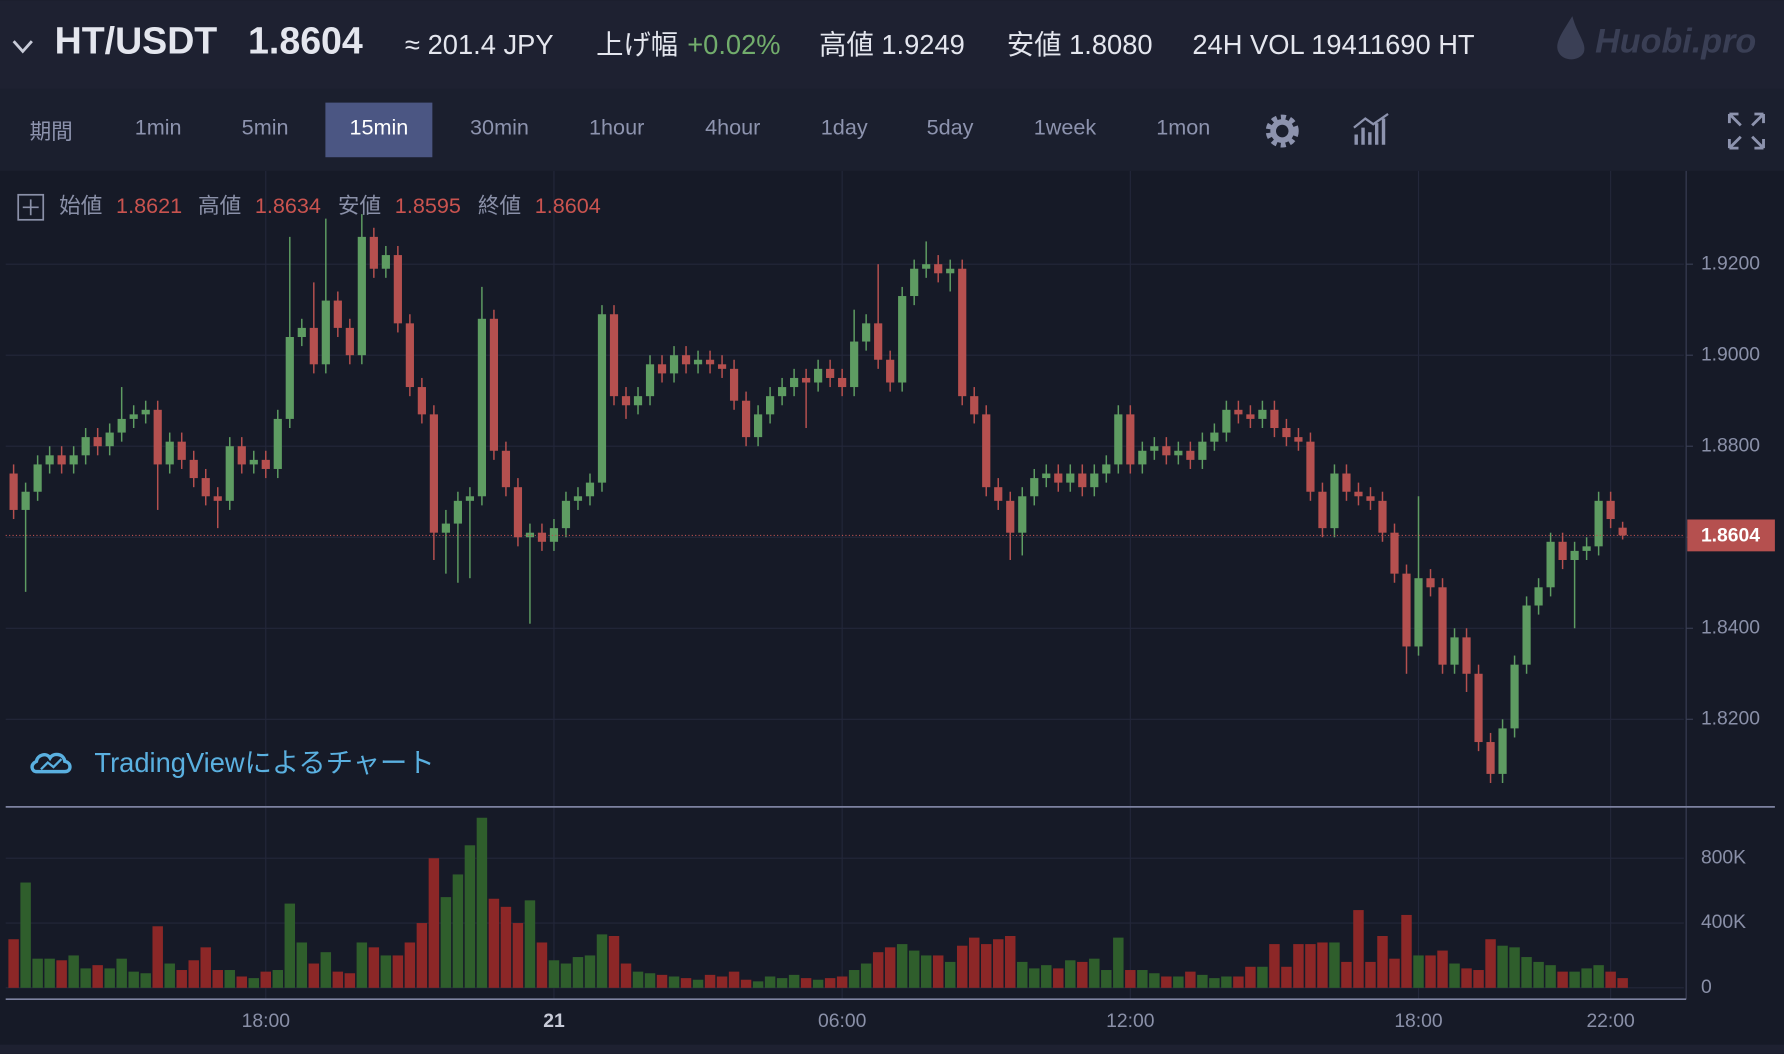  Describe the element at coordinates (842, 1021) in the screenshot. I see `x-tick-label: 06:00` at that location.